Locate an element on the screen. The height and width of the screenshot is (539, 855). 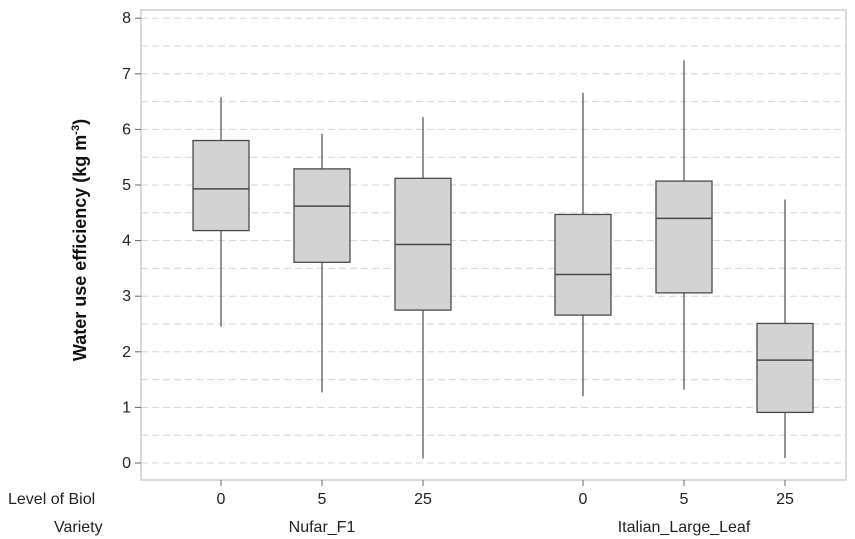
y-tick-label: 4 is located at coordinates (126, 241).